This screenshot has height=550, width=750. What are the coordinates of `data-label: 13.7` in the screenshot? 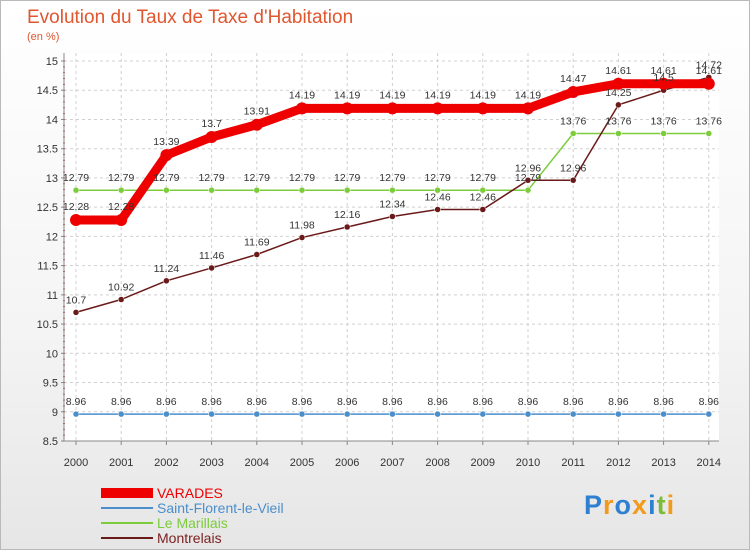 It's located at (211, 124).